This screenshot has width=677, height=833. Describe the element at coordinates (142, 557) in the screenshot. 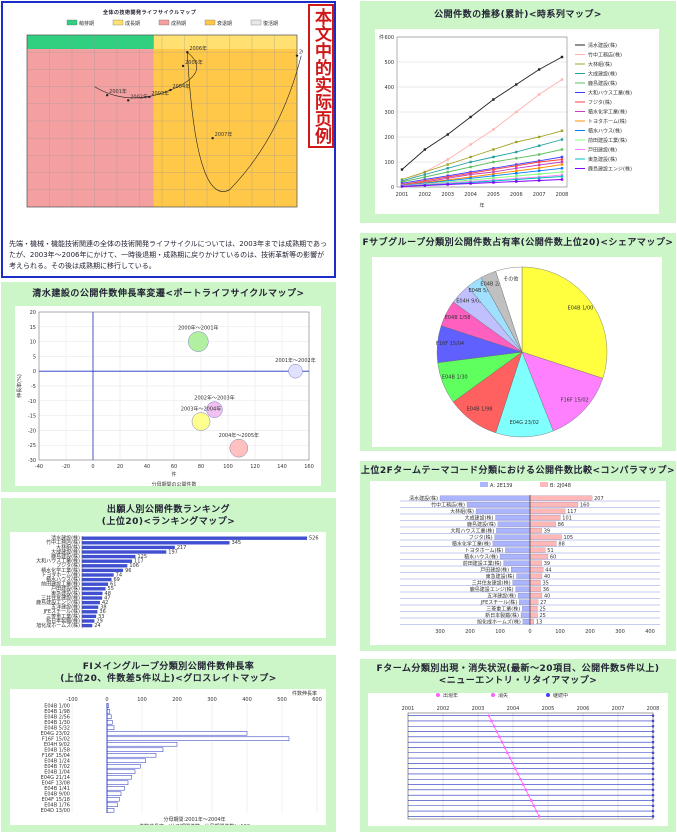

I see `rank-value: 125` at that location.